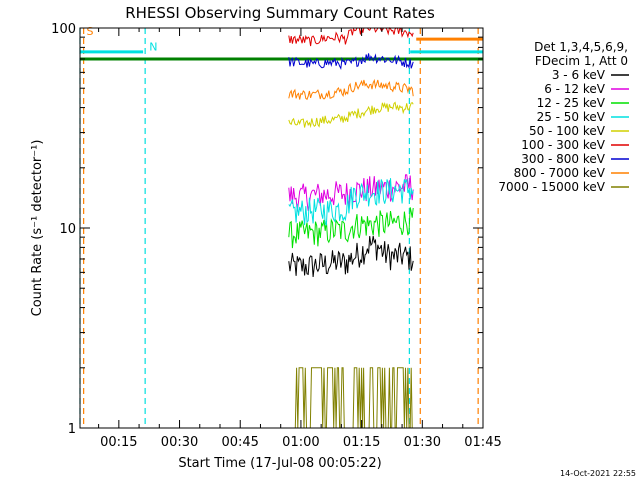 The image size is (640, 480). I want to click on x-axis-label: Start Time (17-Jul-08 00:05:22), so click(279, 463).